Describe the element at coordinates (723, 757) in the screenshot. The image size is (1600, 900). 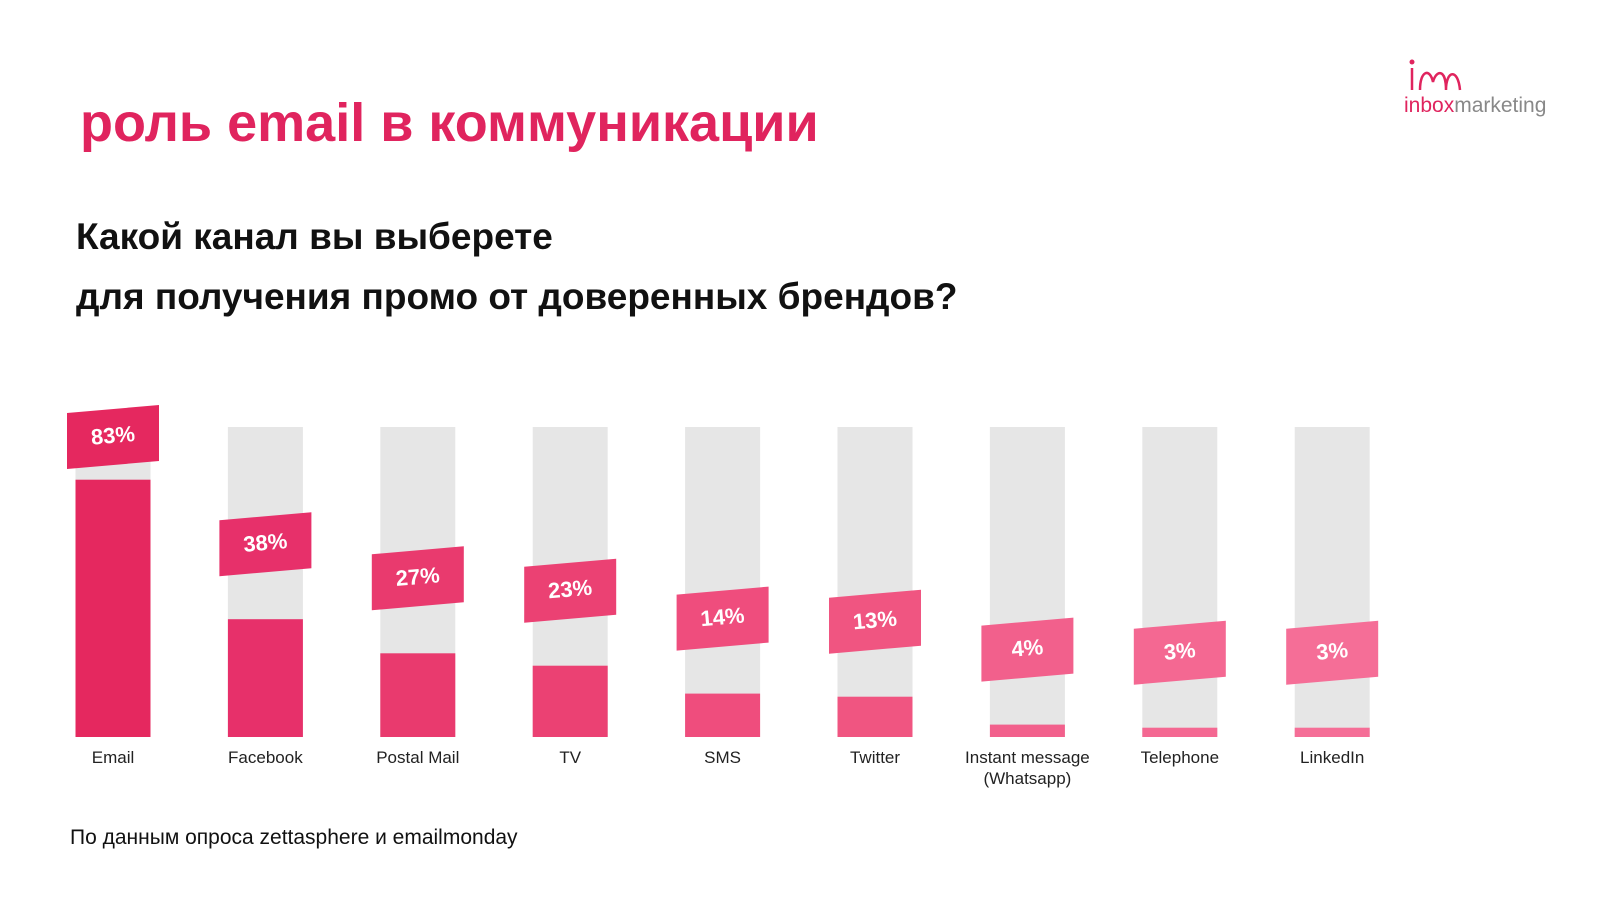
I see `x-tick-label: SMS` at that location.